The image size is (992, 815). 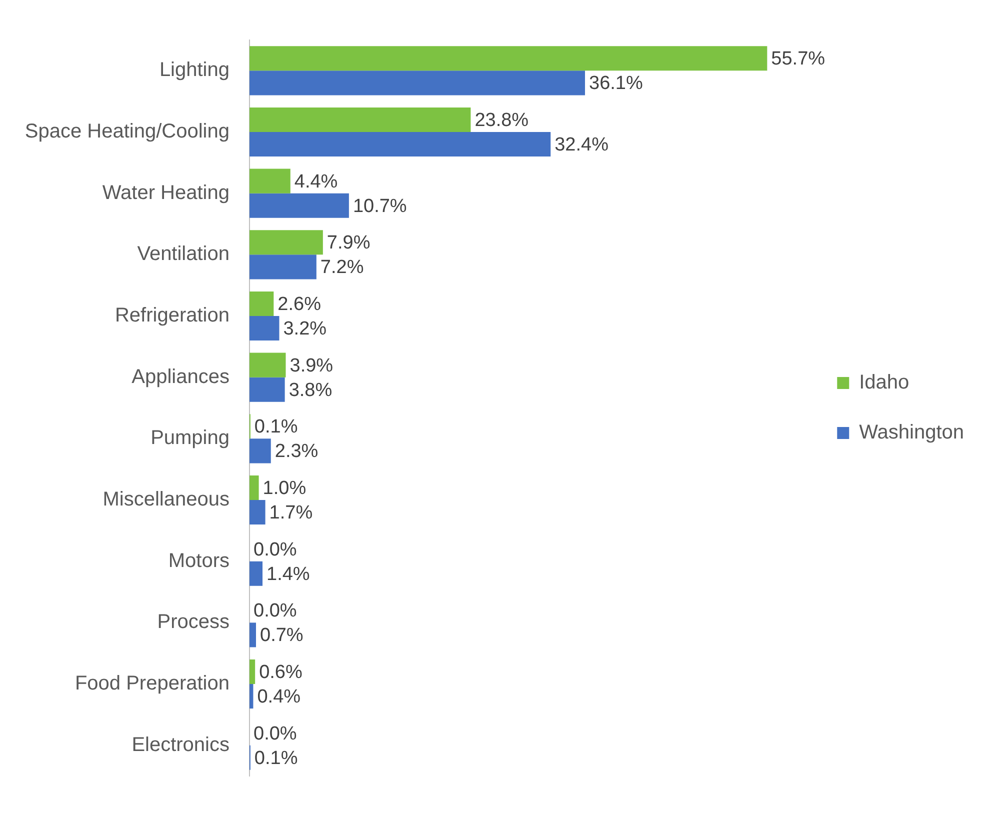 I want to click on data-label: 7.9%, so click(x=348, y=243).